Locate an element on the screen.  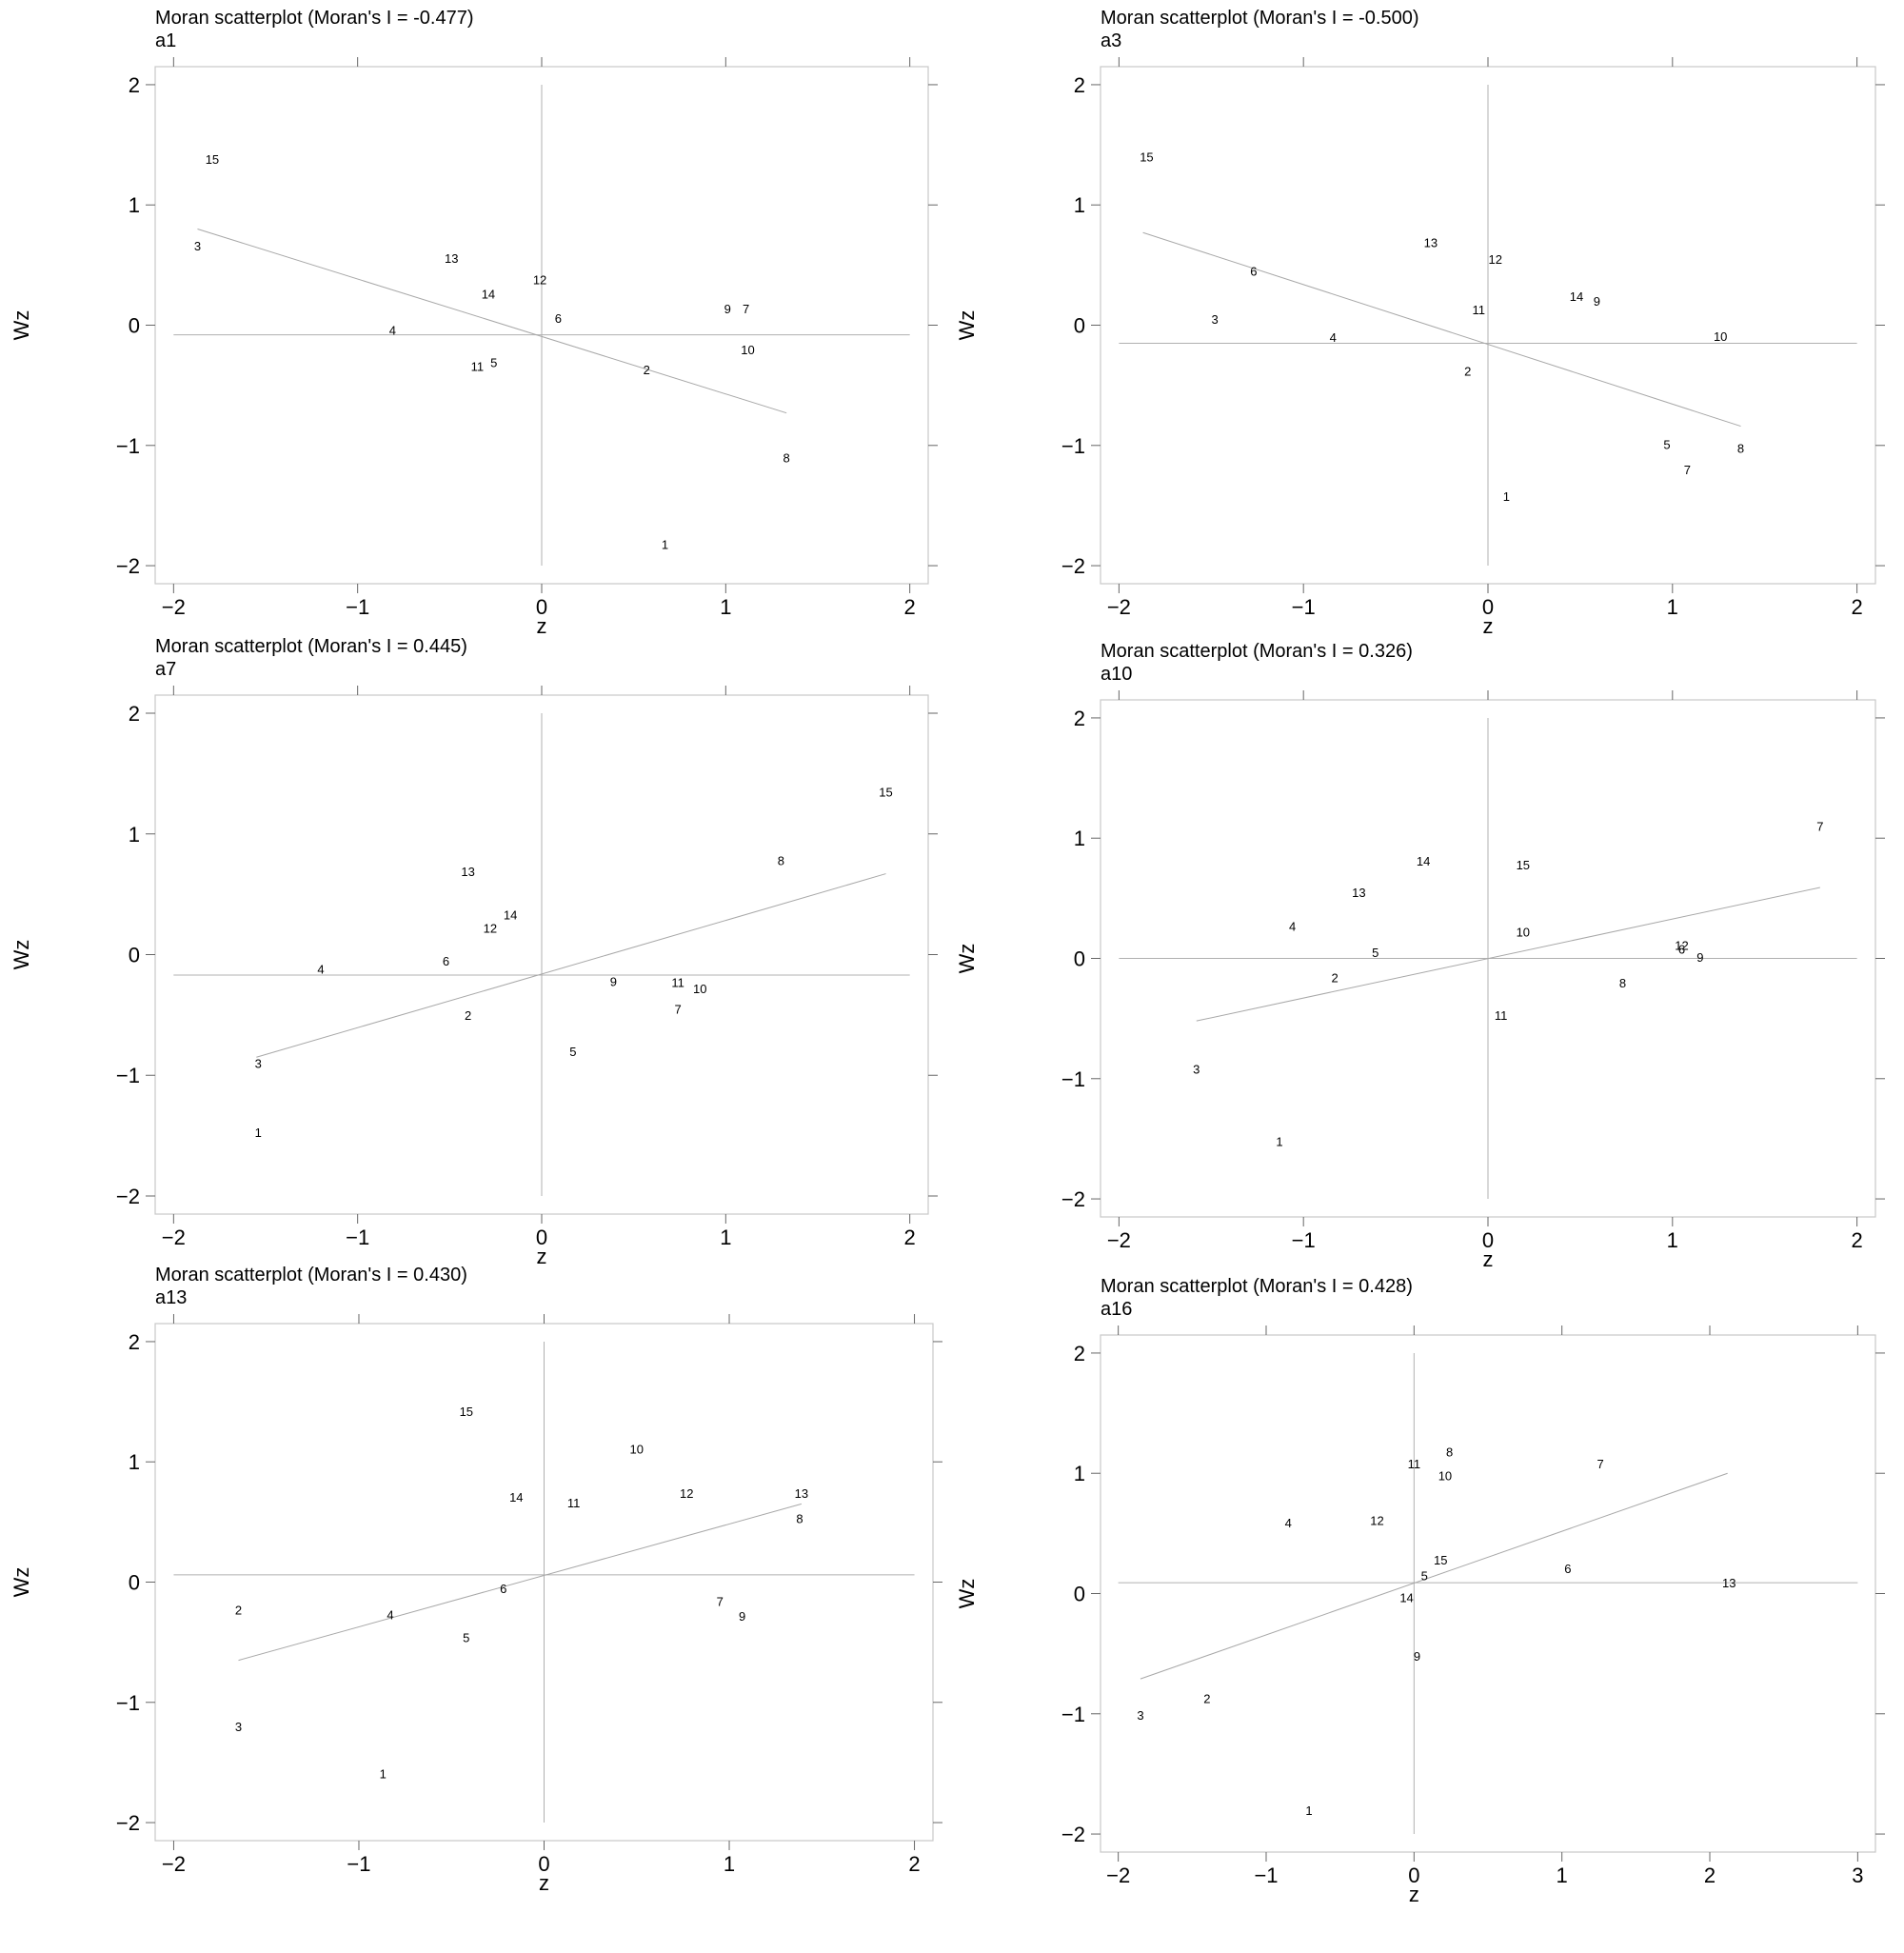
x-tick-label: 3 is located at coordinates (1857, 1875).